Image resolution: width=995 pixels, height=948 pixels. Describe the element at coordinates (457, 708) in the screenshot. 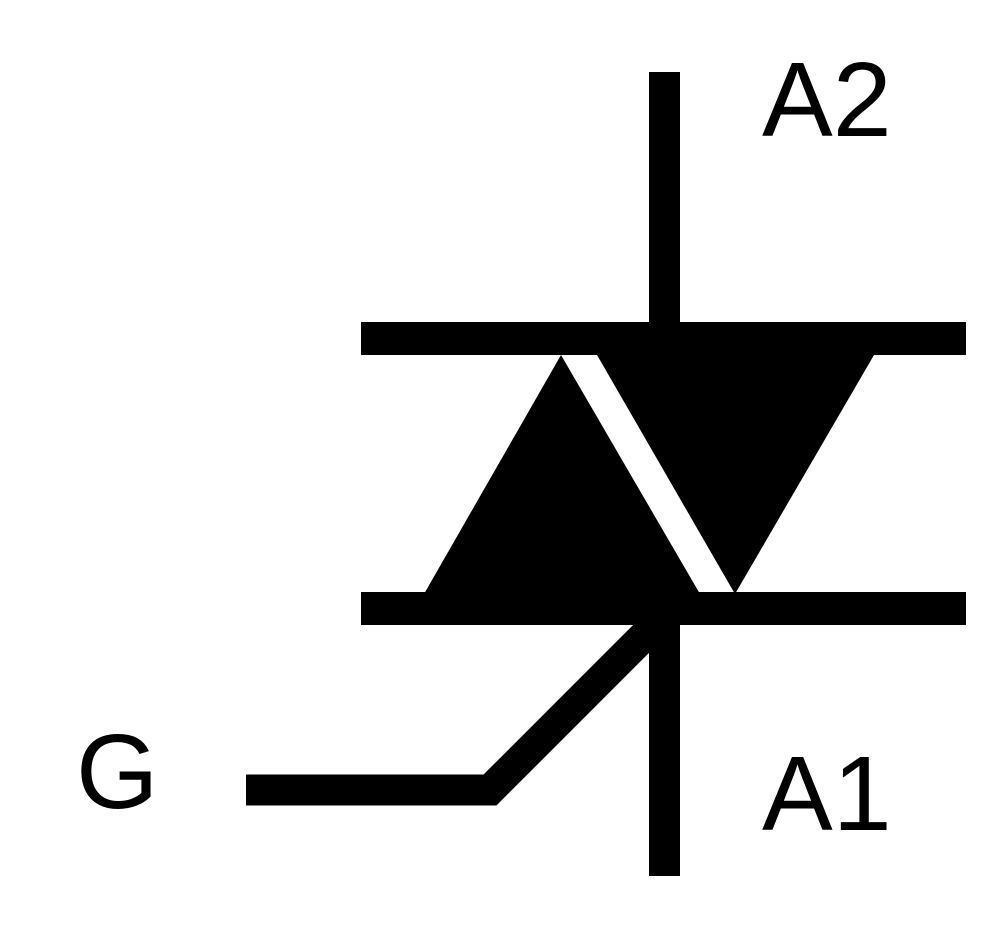

I see `gate-lead` at that location.